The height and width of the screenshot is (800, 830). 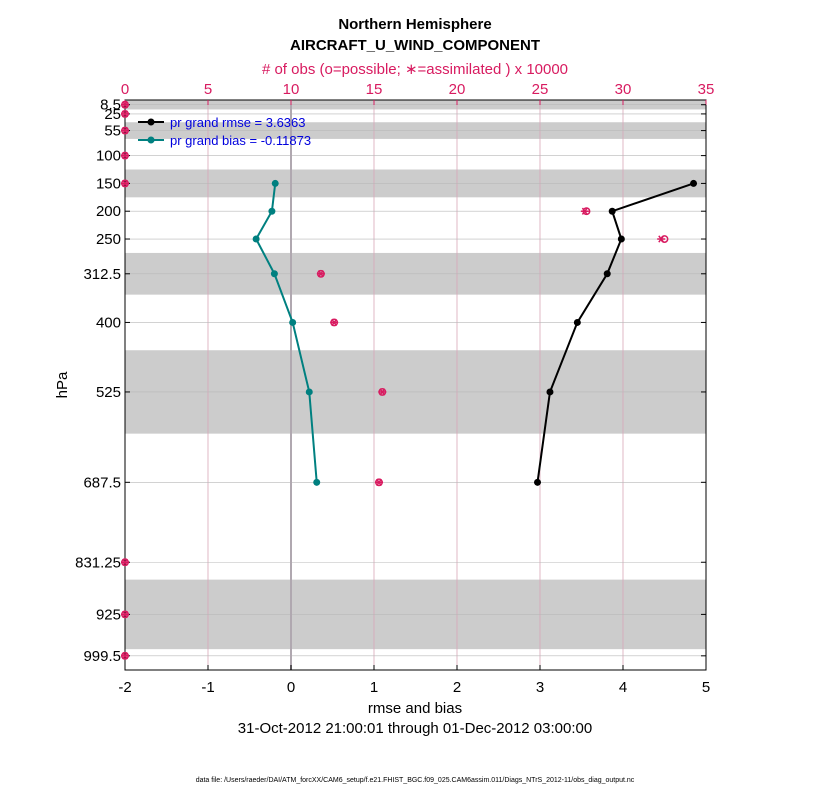 I want to click on y-tick-label: 525, so click(x=108, y=392).